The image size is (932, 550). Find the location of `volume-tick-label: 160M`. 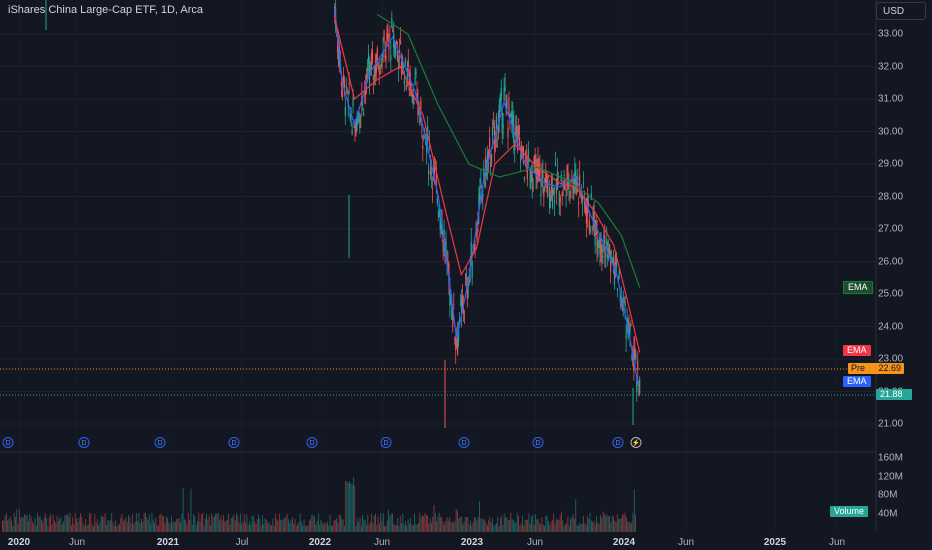

volume-tick-label: 160M is located at coordinates (891, 458).